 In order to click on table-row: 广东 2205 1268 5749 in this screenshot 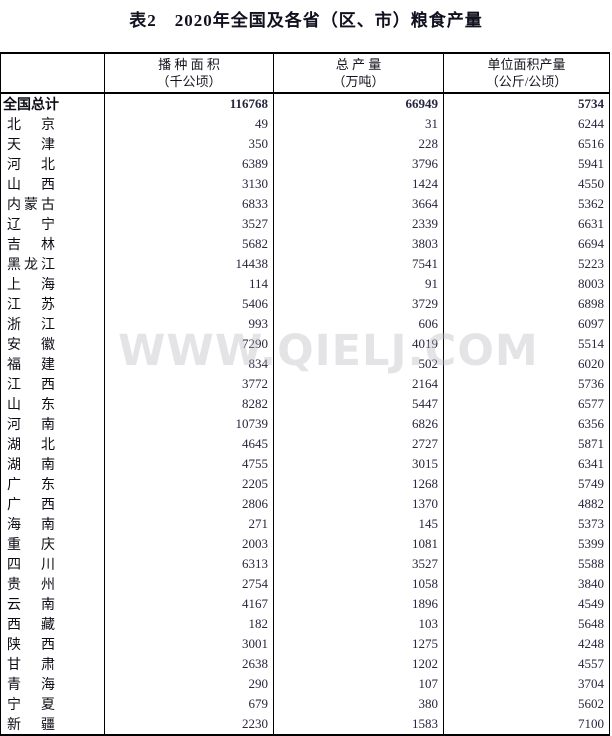, I will do `click(305, 484)`.